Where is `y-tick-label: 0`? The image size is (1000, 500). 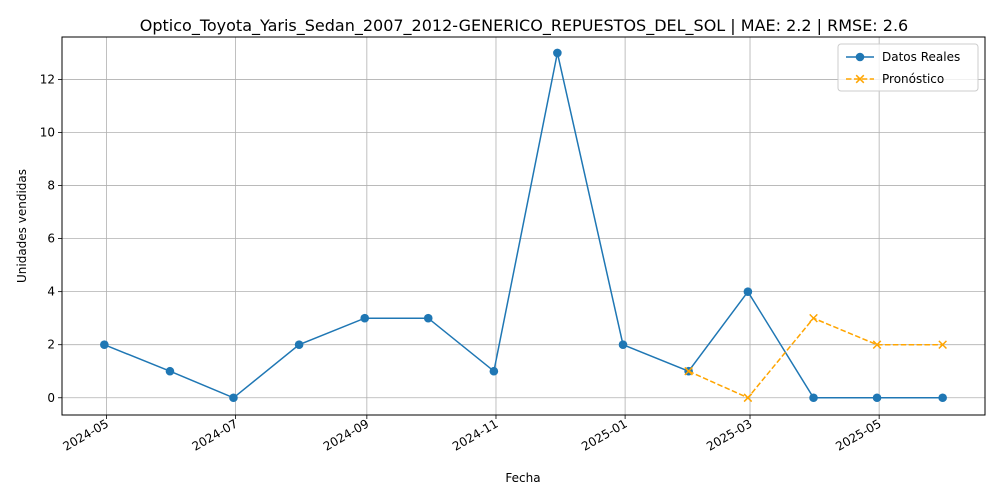 y-tick-label: 0 is located at coordinates (51, 398).